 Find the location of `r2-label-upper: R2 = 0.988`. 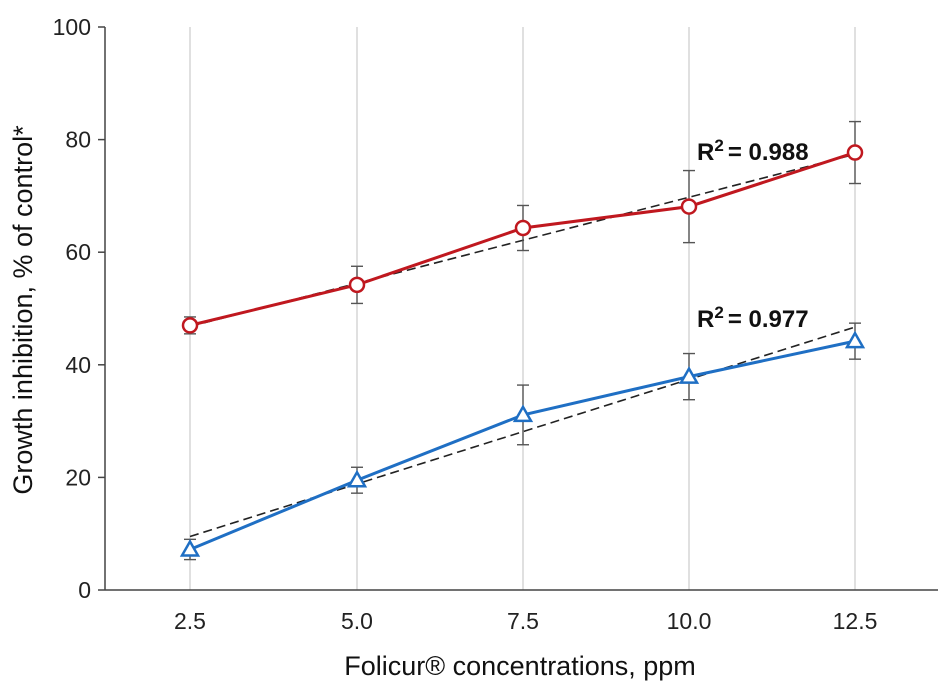

r2-label-upper: R2 = 0.988 is located at coordinates (753, 151).